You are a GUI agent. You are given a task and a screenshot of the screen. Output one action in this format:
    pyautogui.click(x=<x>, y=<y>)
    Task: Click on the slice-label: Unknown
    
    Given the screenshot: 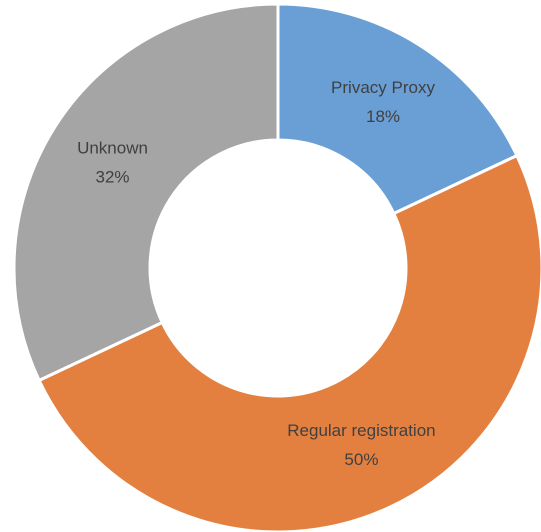 What is the action you would take?
    pyautogui.click(x=112, y=147)
    